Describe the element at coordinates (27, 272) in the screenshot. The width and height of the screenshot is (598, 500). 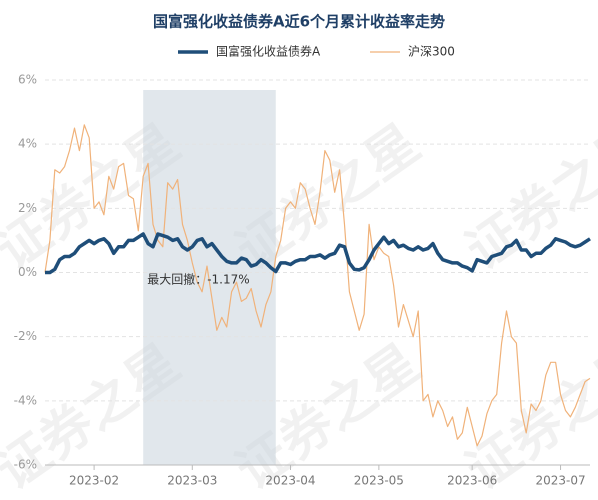
I see `y-tick-label: 0%` at that location.